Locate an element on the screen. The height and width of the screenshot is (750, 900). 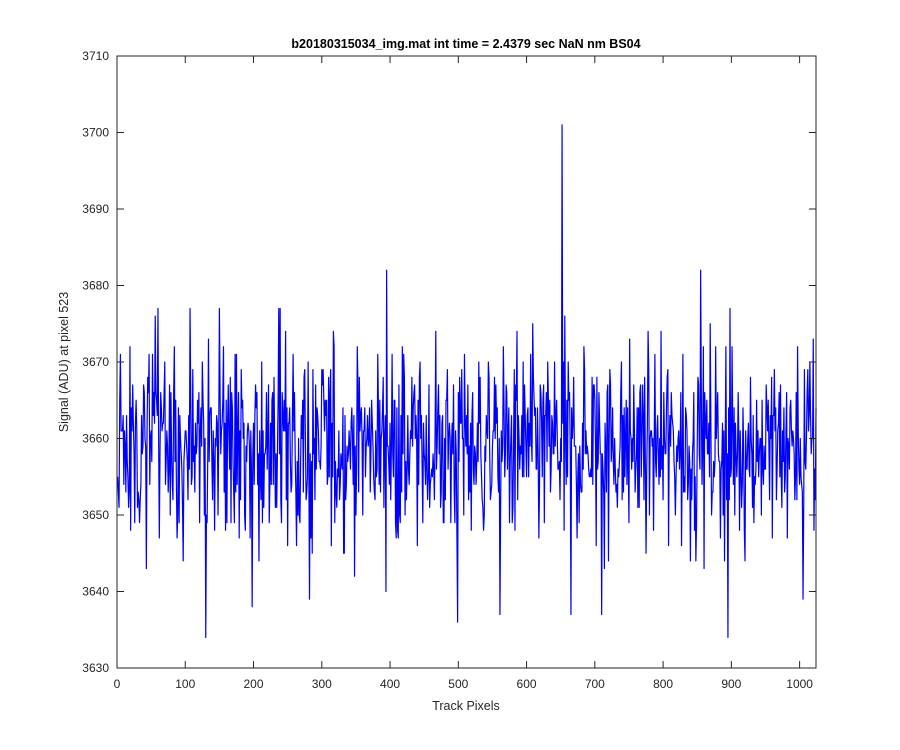
x-tick-label: 700 is located at coordinates (595, 684).